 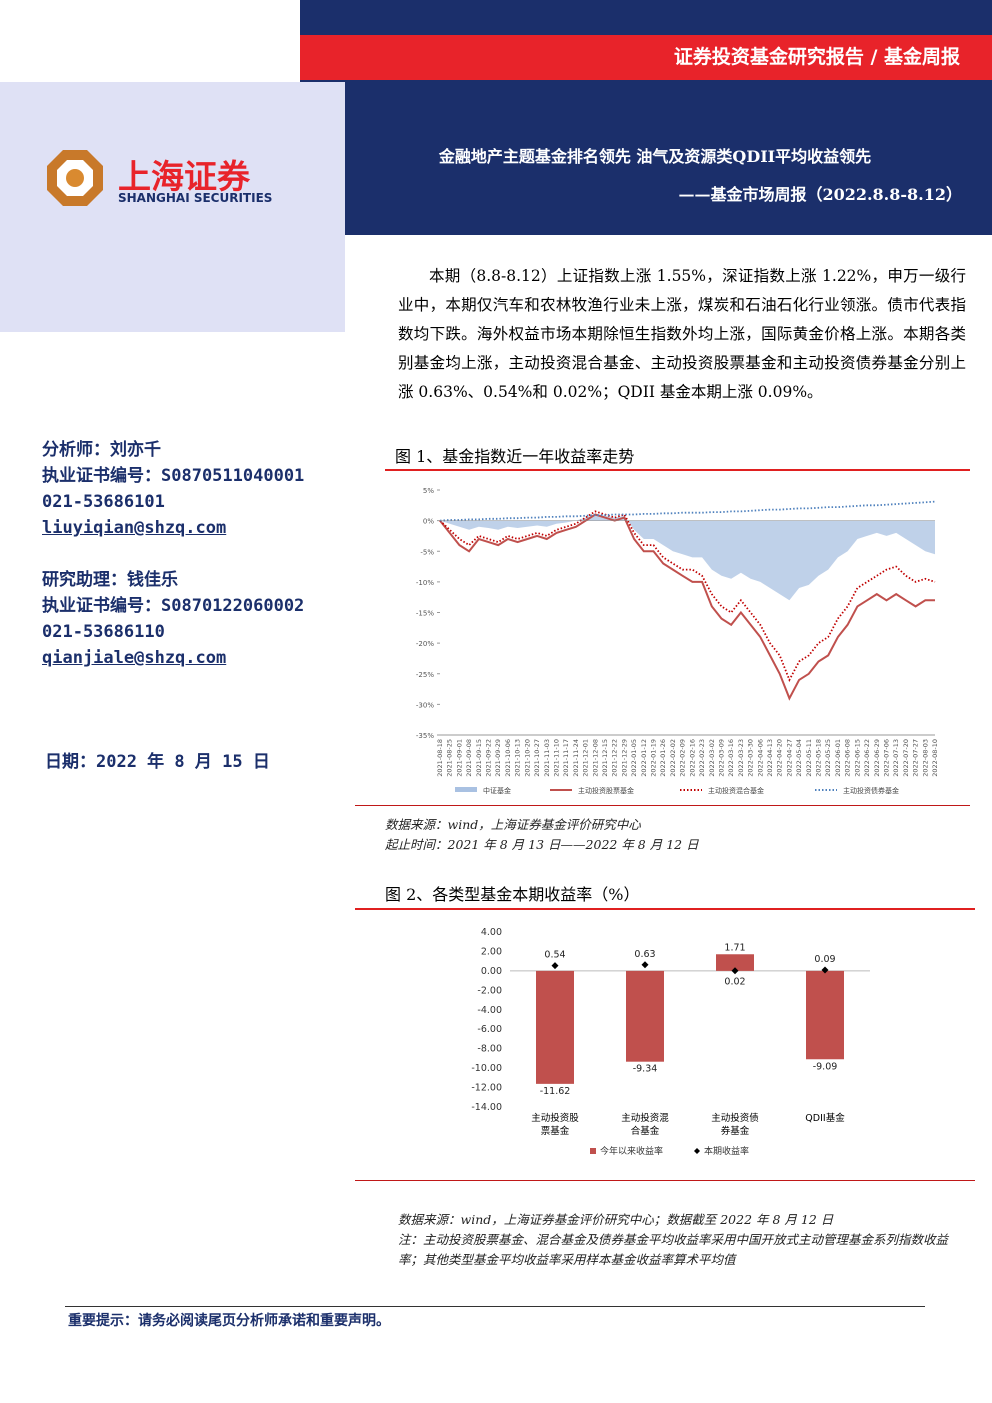 I want to click on analyst-name: 分析师：刘亦千, so click(x=101, y=450).